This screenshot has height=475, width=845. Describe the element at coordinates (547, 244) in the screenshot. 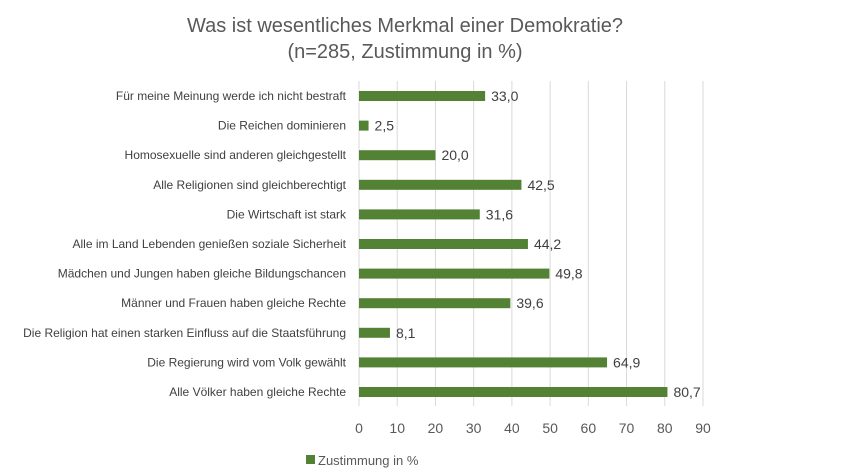

I see `data-label: 44,2` at that location.